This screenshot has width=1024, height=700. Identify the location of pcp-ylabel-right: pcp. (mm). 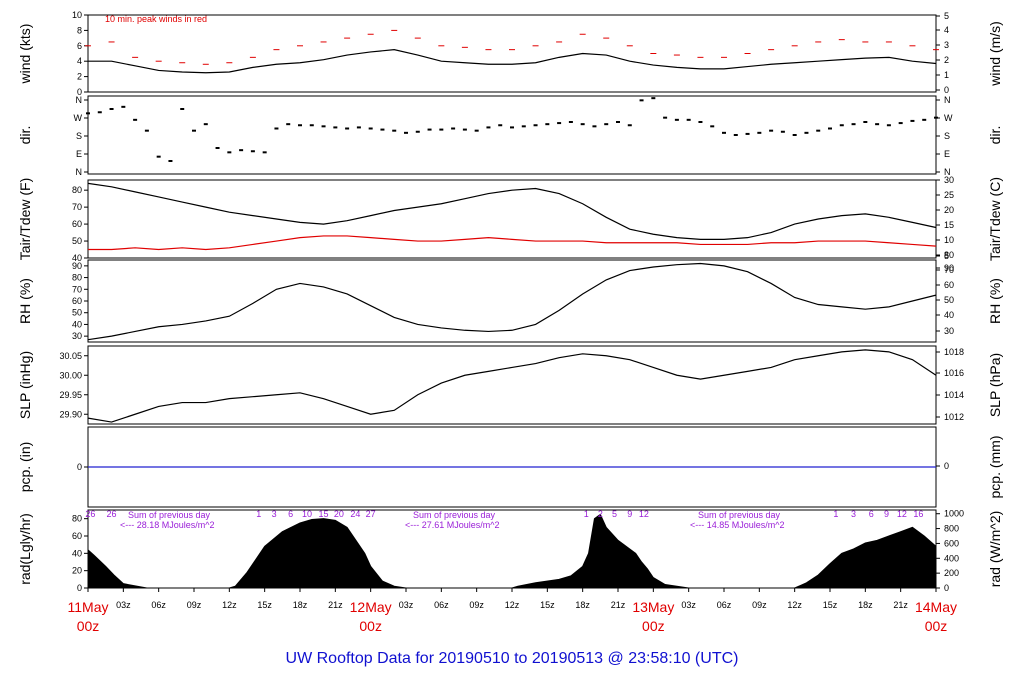
(995, 467).